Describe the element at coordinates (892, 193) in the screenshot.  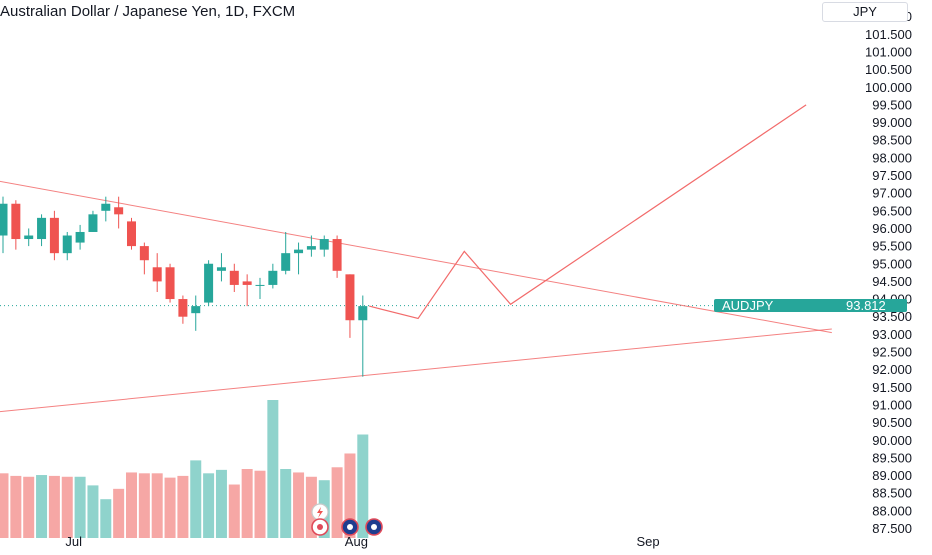
I see `price-tick-label: 97.000` at that location.